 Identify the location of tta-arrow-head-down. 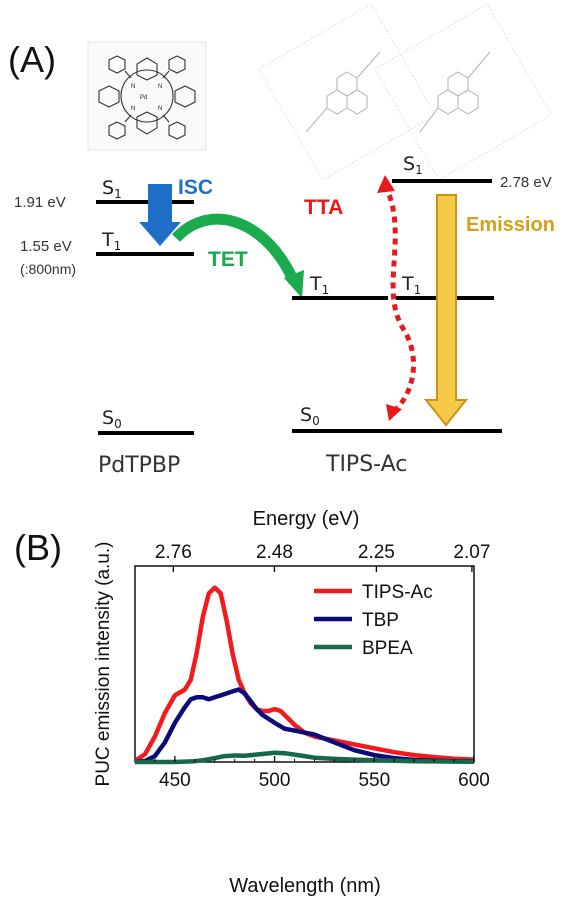
(394, 412).